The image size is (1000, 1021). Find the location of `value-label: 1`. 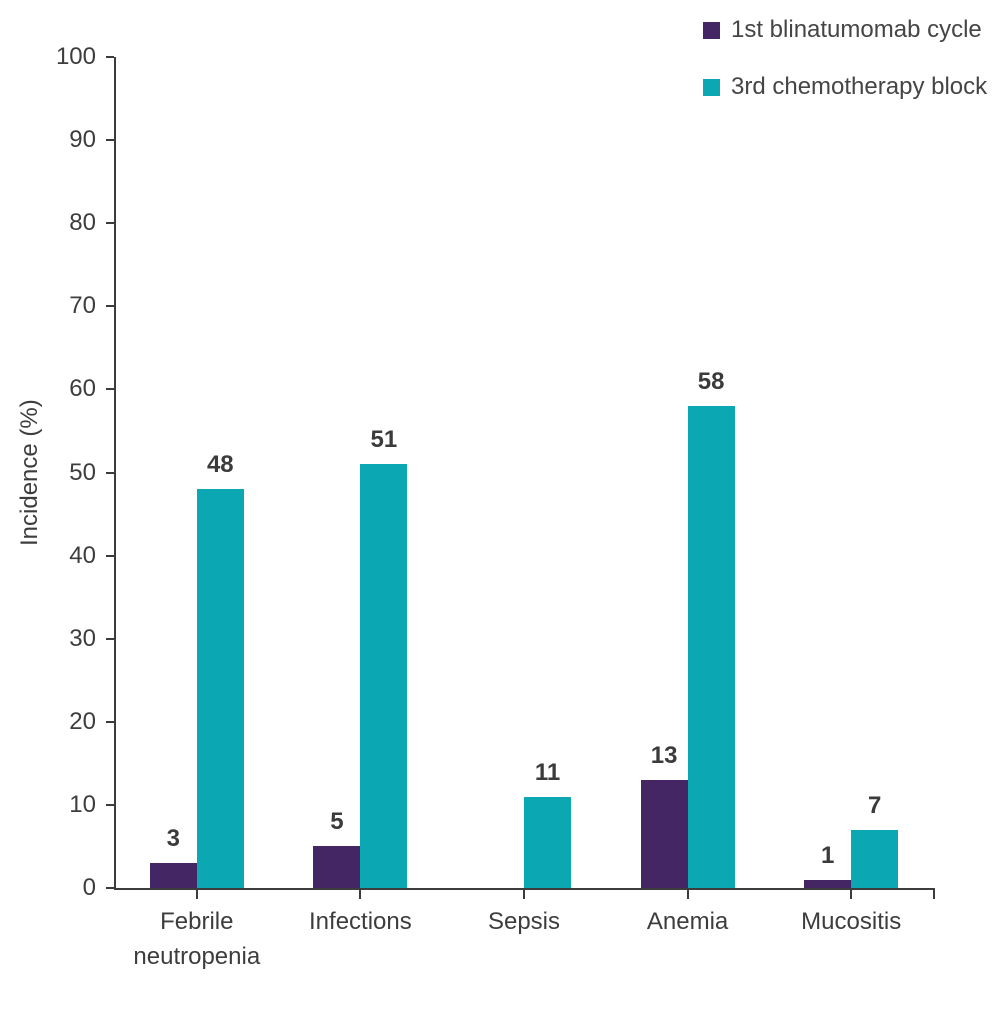

value-label: 1 is located at coordinates (828, 855).